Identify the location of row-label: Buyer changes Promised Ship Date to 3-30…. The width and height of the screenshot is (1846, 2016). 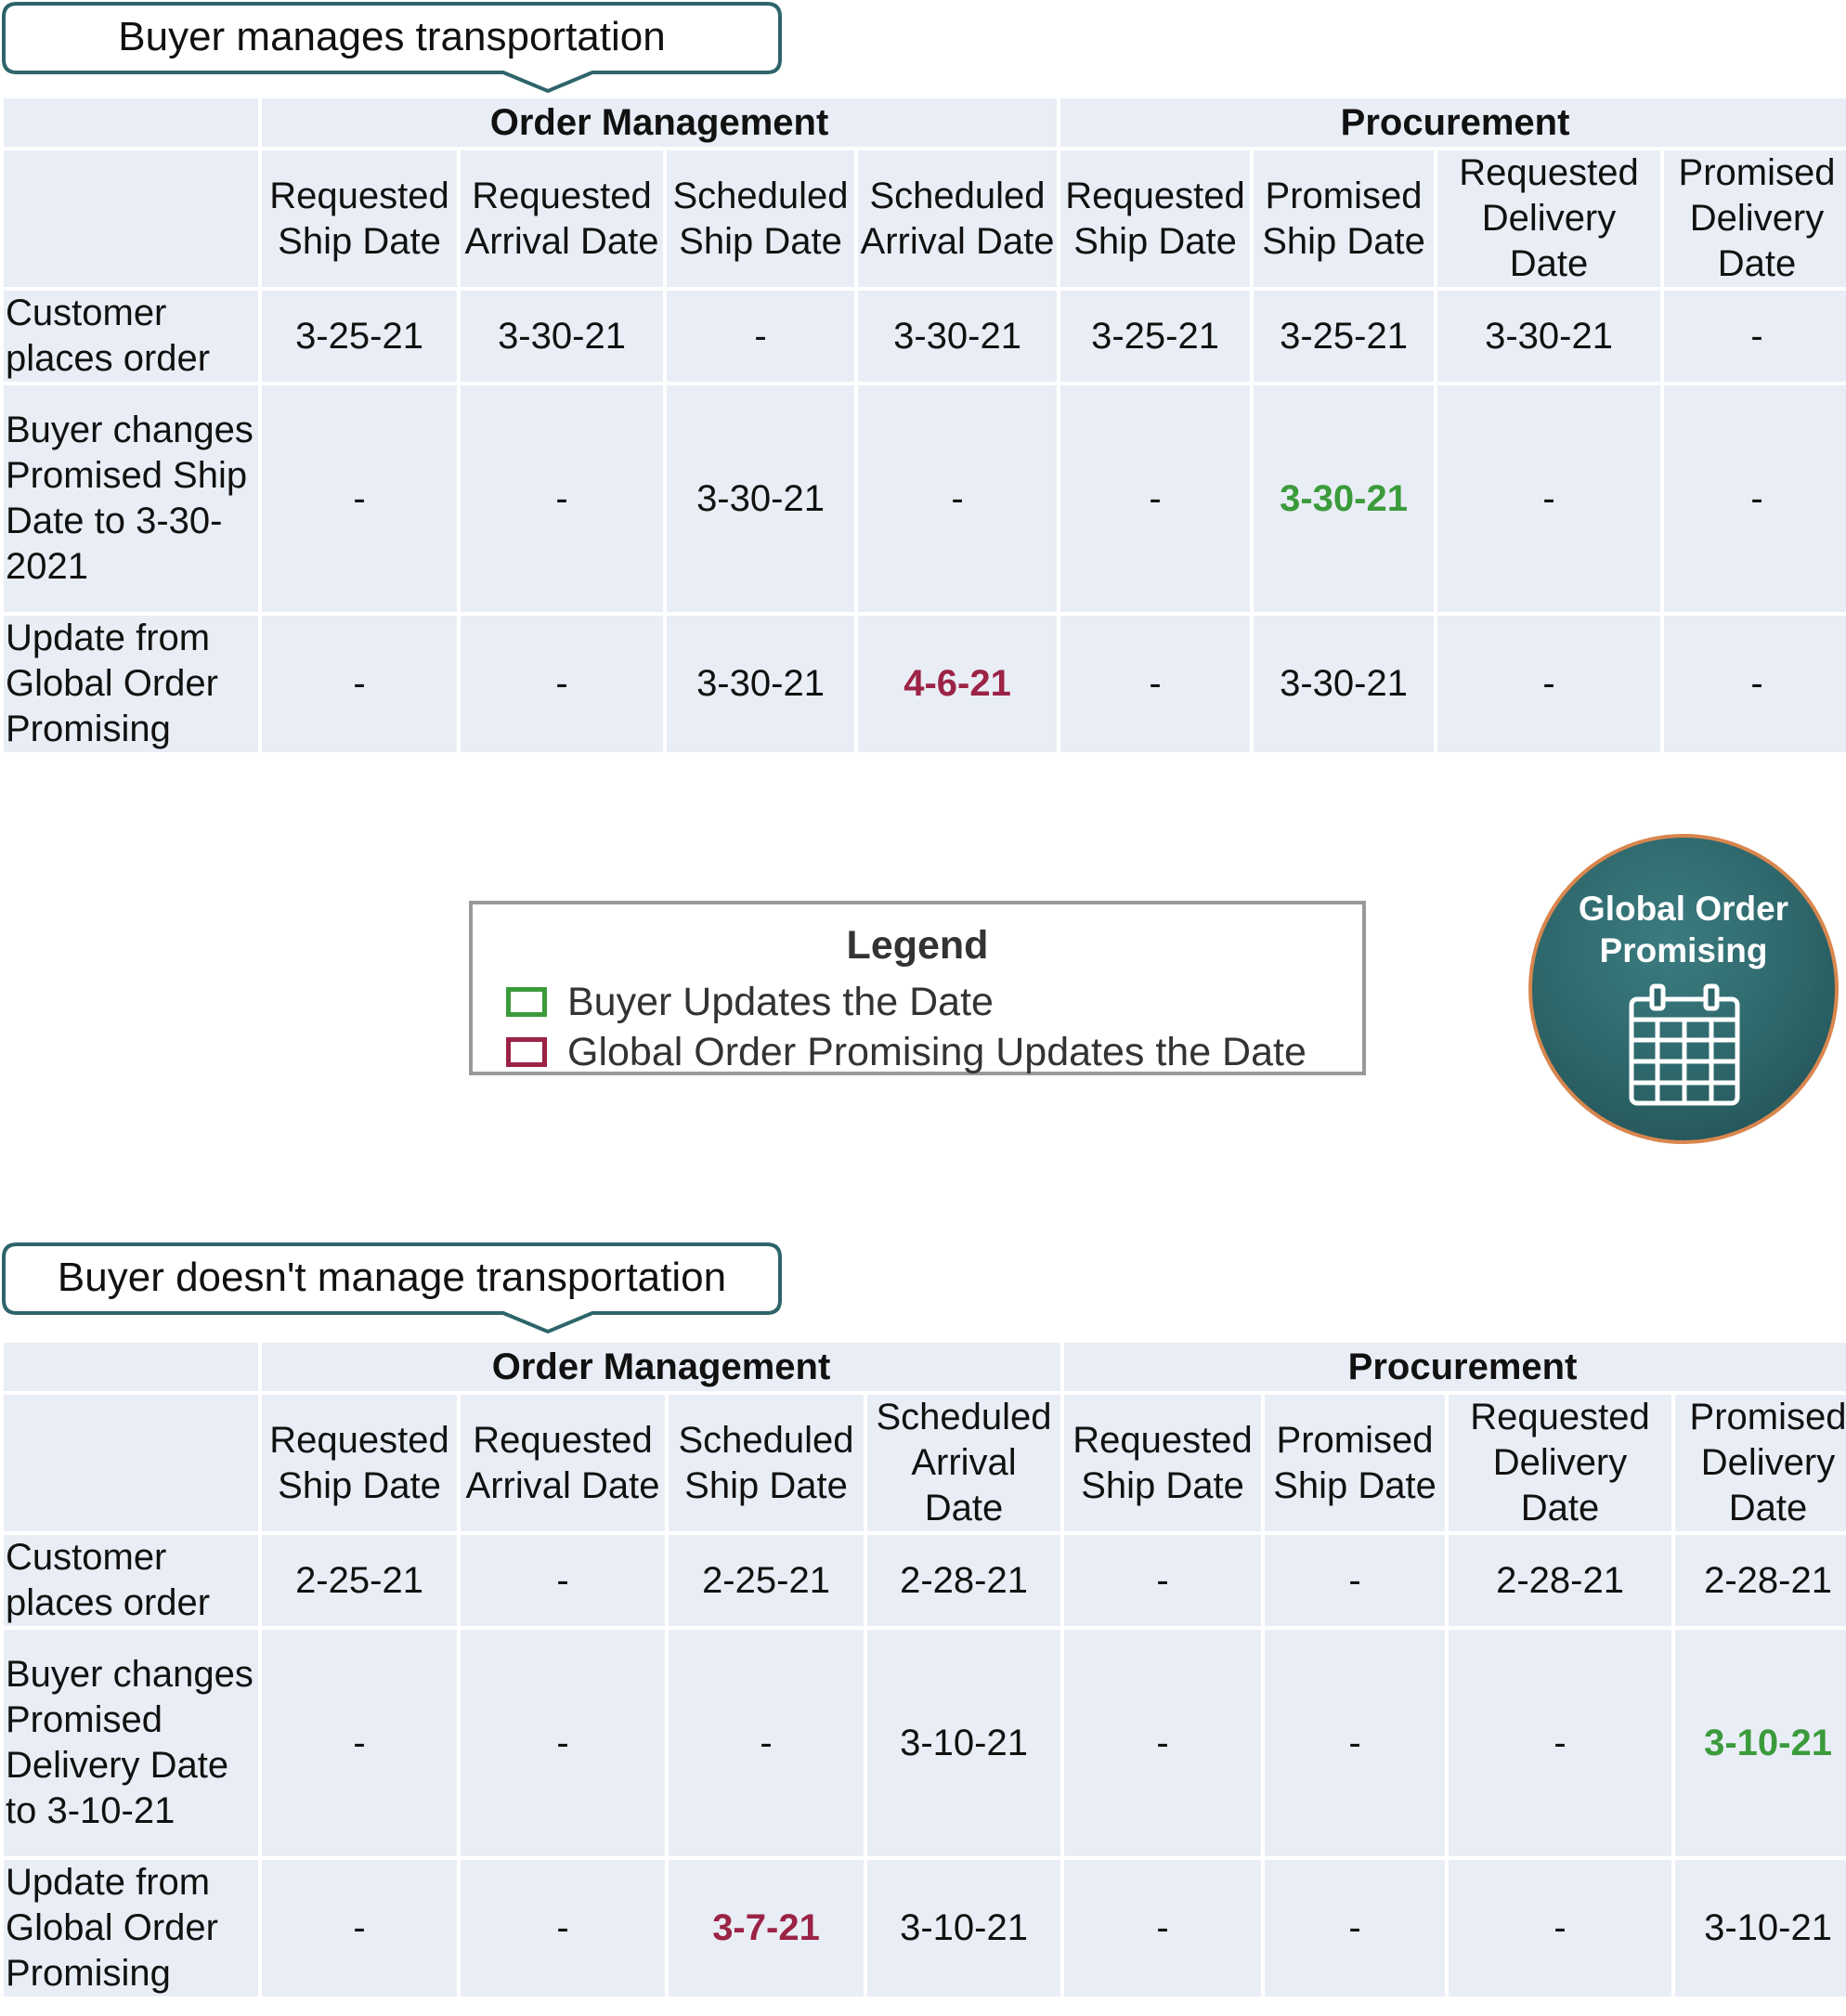
(131, 499).